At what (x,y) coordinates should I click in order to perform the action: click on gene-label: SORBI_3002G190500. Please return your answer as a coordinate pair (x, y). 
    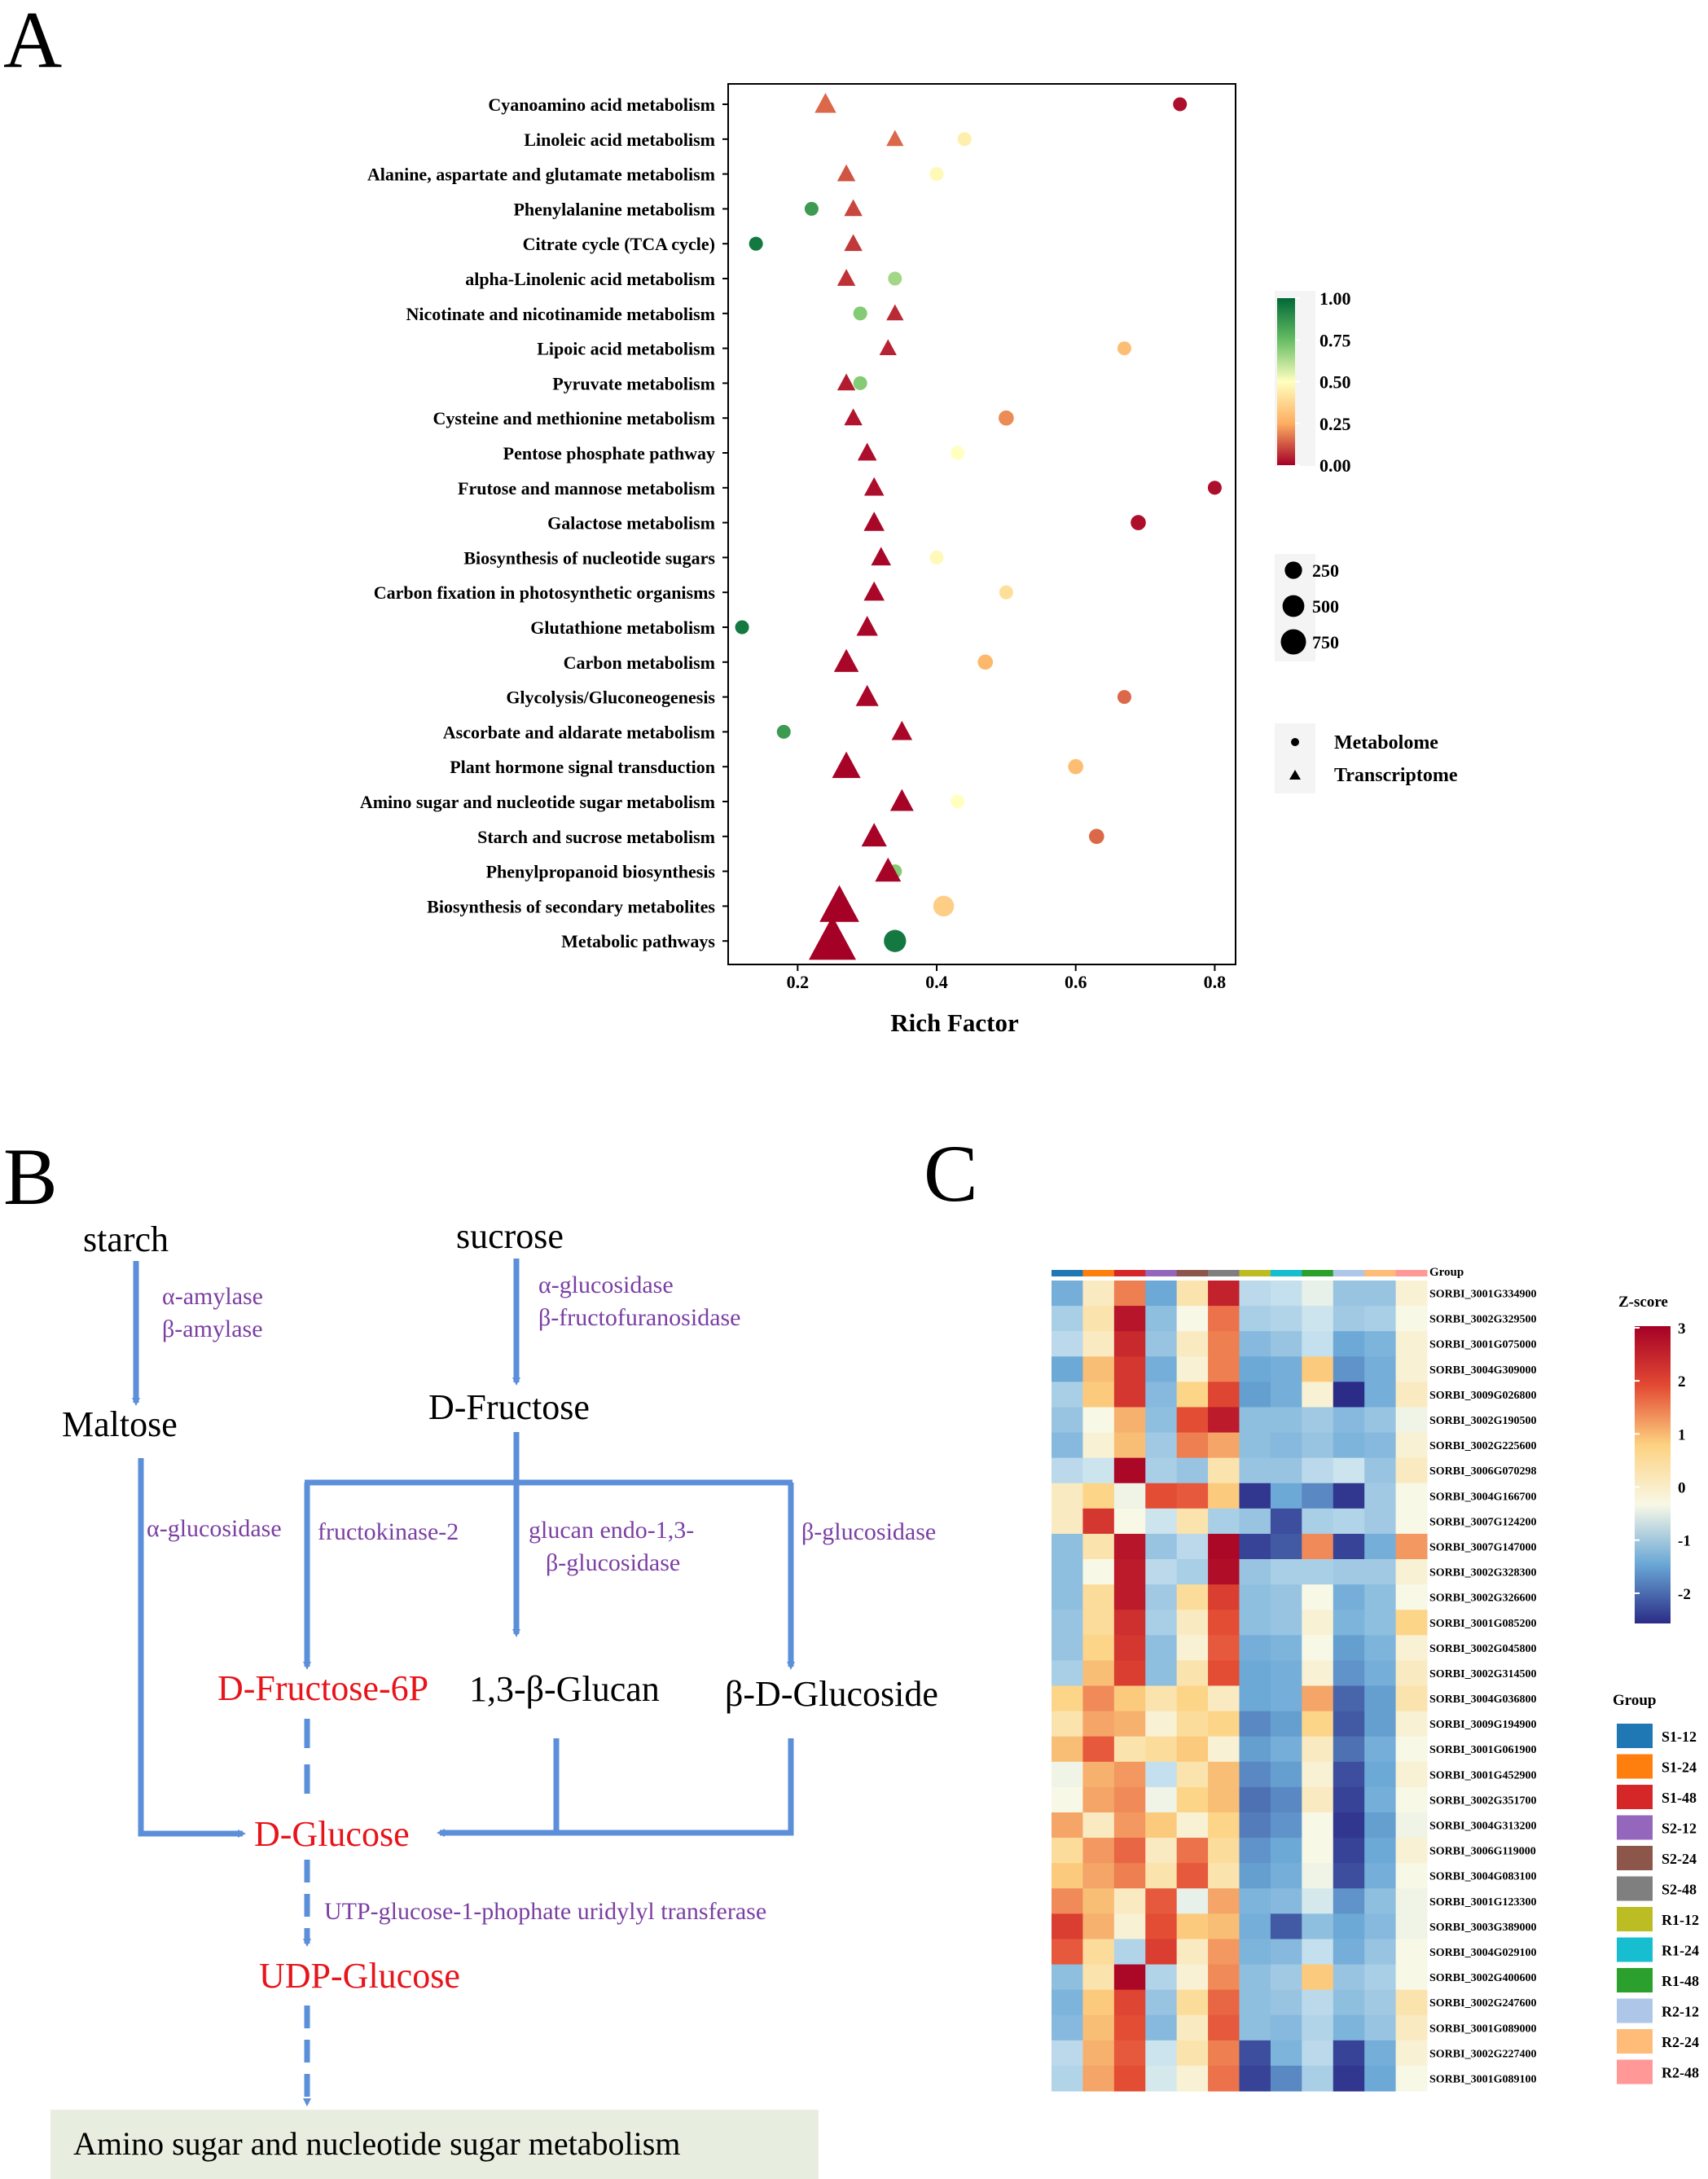
    Looking at the image, I should click on (1482, 1421).